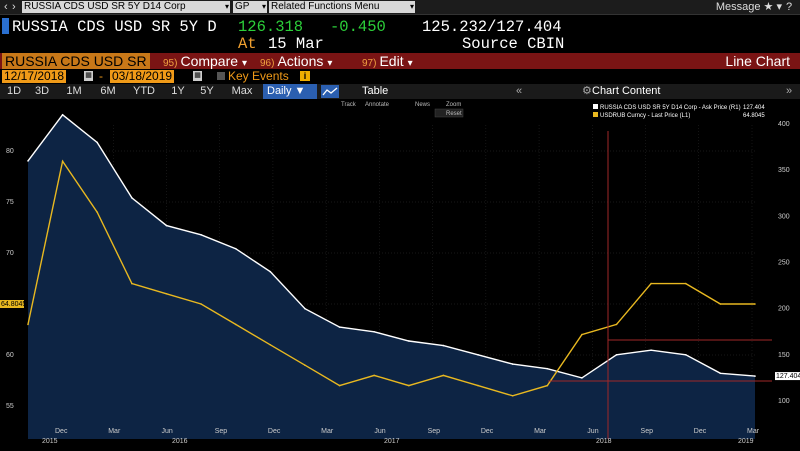 This screenshot has height=451, width=800. What do you see at coordinates (14, 7) in the screenshot?
I see `forward-arrow-icon: ›` at bounding box center [14, 7].